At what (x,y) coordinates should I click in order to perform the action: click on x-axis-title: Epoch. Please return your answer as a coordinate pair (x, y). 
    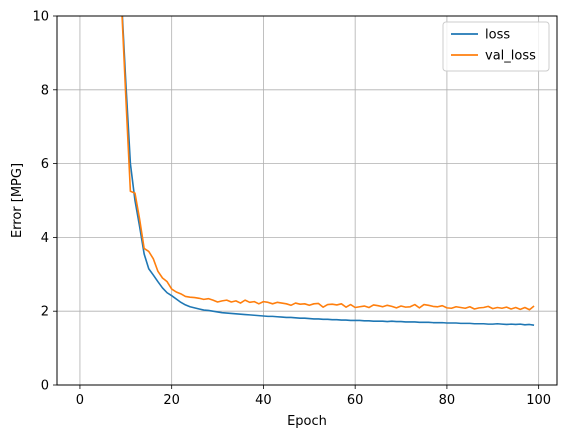
    Looking at the image, I should click on (307, 421).